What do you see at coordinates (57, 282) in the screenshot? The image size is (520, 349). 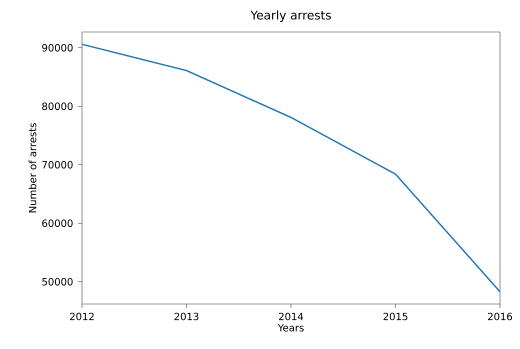 I see `y-tick-label: 50000` at bounding box center [57, 282].